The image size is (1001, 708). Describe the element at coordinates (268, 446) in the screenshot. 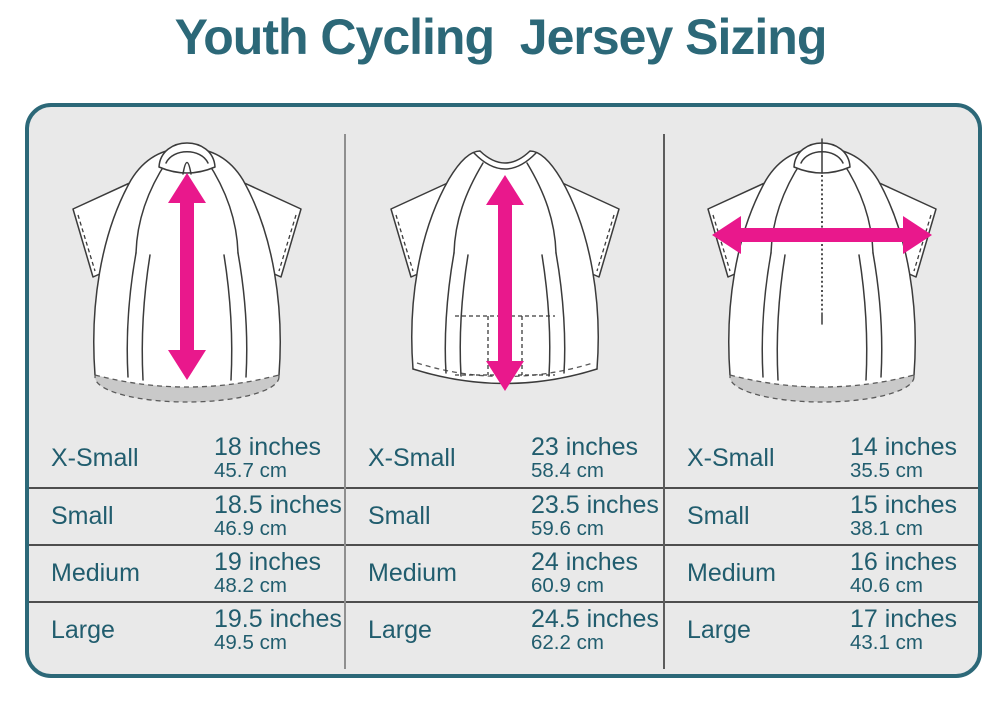

I see `inches-value: 18 inches` at that location.